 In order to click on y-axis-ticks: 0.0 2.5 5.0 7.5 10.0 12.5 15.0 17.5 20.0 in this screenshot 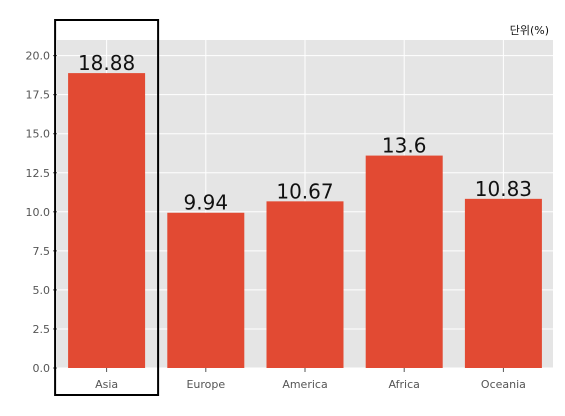, I will do `click(41, 212)`.